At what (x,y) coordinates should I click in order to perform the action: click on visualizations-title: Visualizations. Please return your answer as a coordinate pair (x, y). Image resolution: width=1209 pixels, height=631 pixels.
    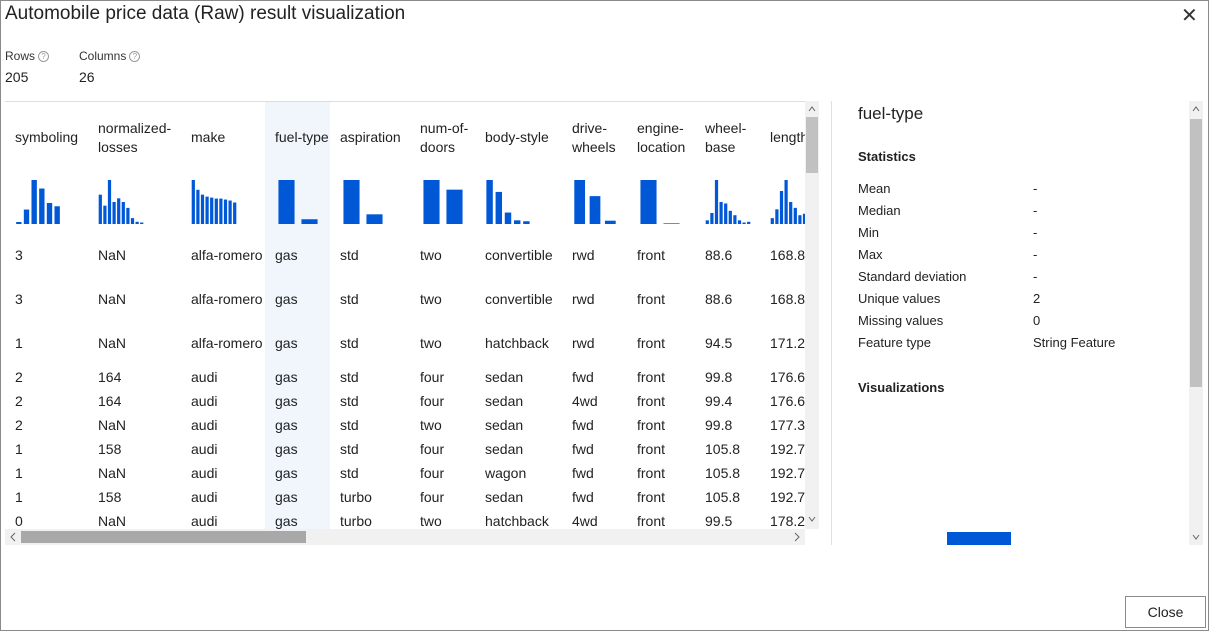
    Looking at the image, I should click on (901, 387).